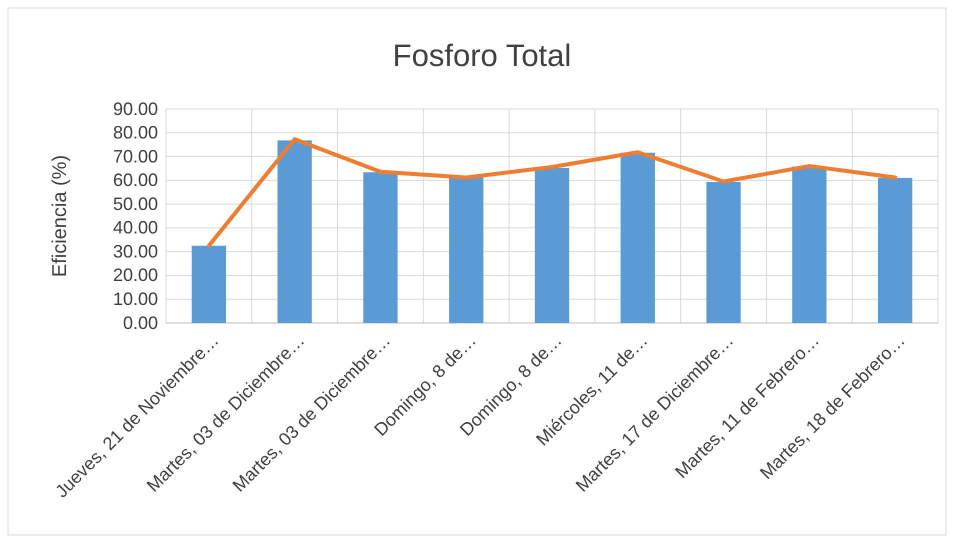 This screenshot has height=543, width=954. Describe the element at coordinates (135, 108) in the screenshot. I see `y-tick-label: 90.00` at that location.